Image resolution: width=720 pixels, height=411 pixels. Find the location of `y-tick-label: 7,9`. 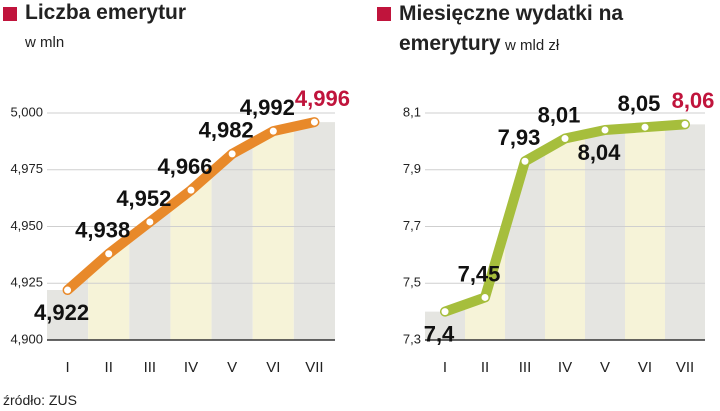

y-tick-label: 7,9 is located at coordinates (412, 168).